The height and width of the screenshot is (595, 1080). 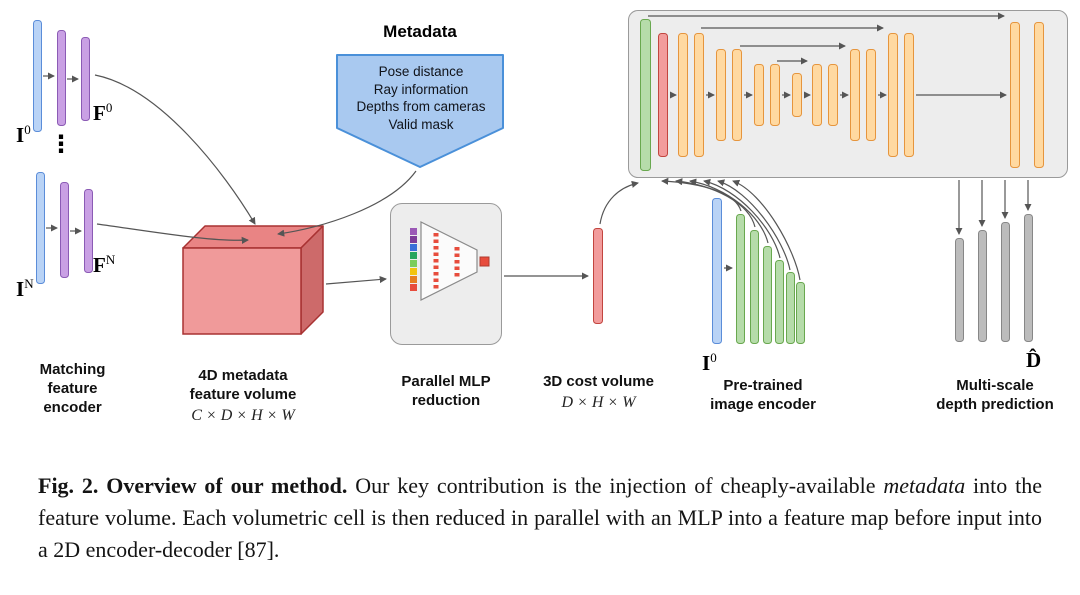 I want to click on feature-n-label: FN, so click(x=104, y=264).